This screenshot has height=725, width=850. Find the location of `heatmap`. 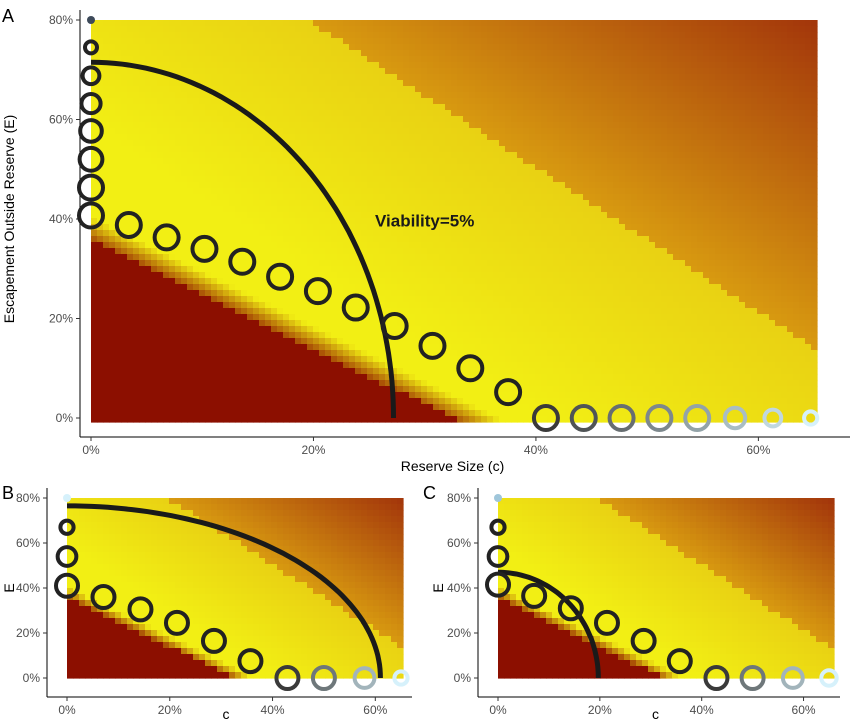

heatmap is located at coordinates (235, 588).